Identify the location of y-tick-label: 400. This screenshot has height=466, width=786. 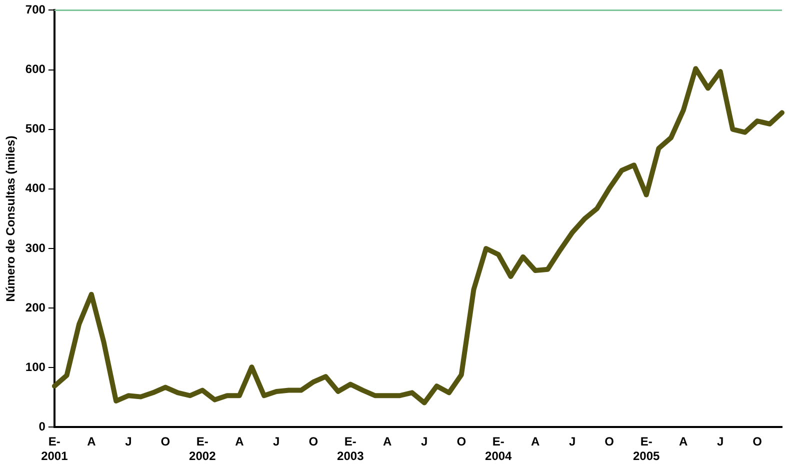
(35, 188).